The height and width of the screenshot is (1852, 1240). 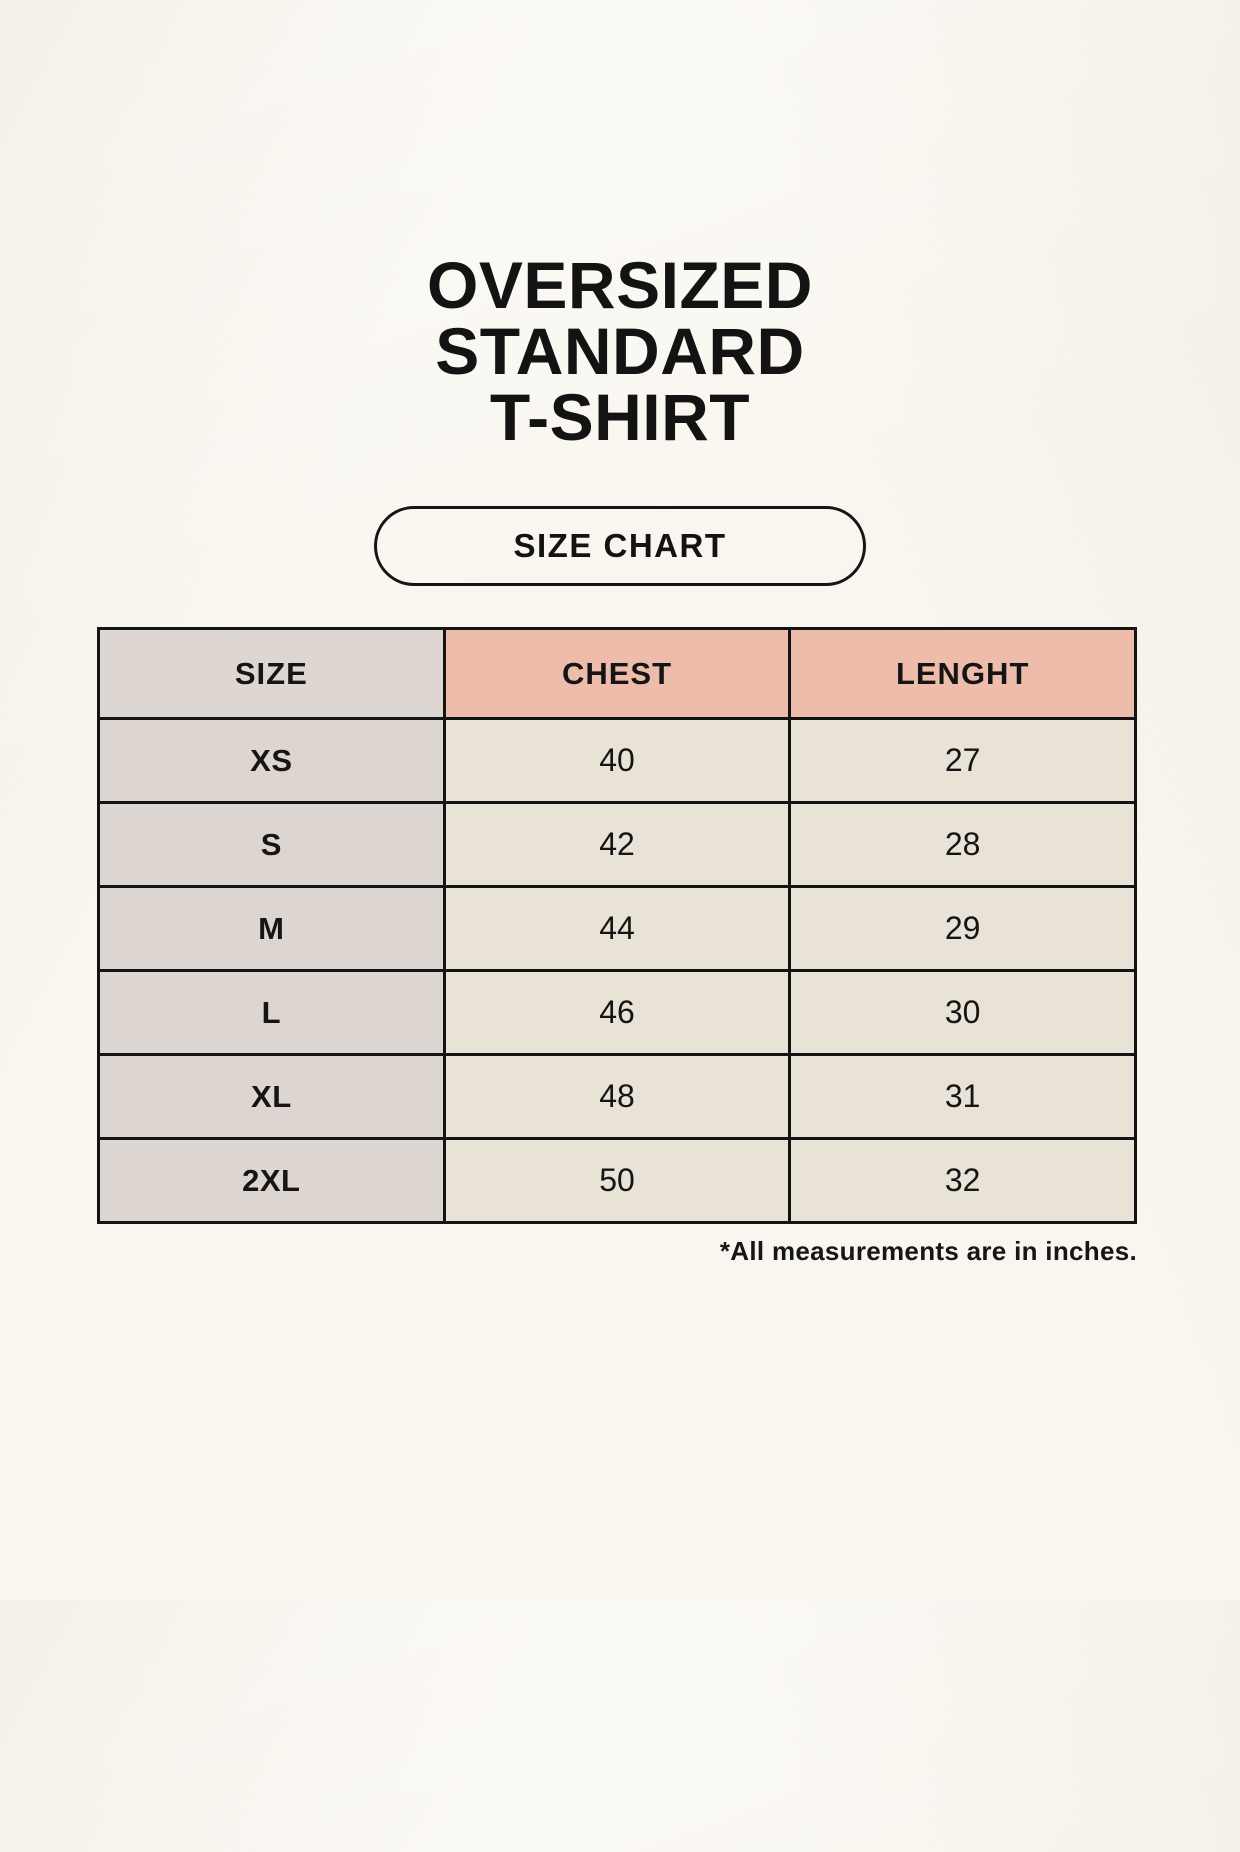 What do you see at coordinates (962, 1012) in the screenshot?
I see `length-value: 30` at bounding box center [962, 1012].